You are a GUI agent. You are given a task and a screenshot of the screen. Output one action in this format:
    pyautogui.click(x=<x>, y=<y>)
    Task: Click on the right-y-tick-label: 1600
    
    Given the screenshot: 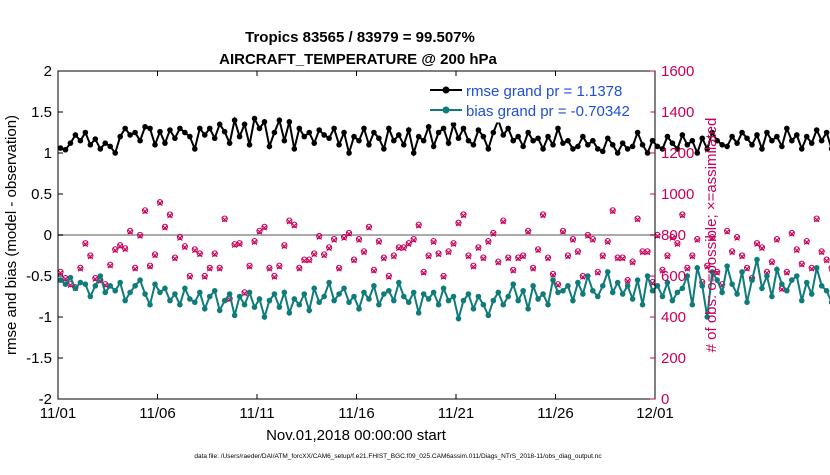 What is the action you would take?
    pyautogui.click(x=677, y=71)
    